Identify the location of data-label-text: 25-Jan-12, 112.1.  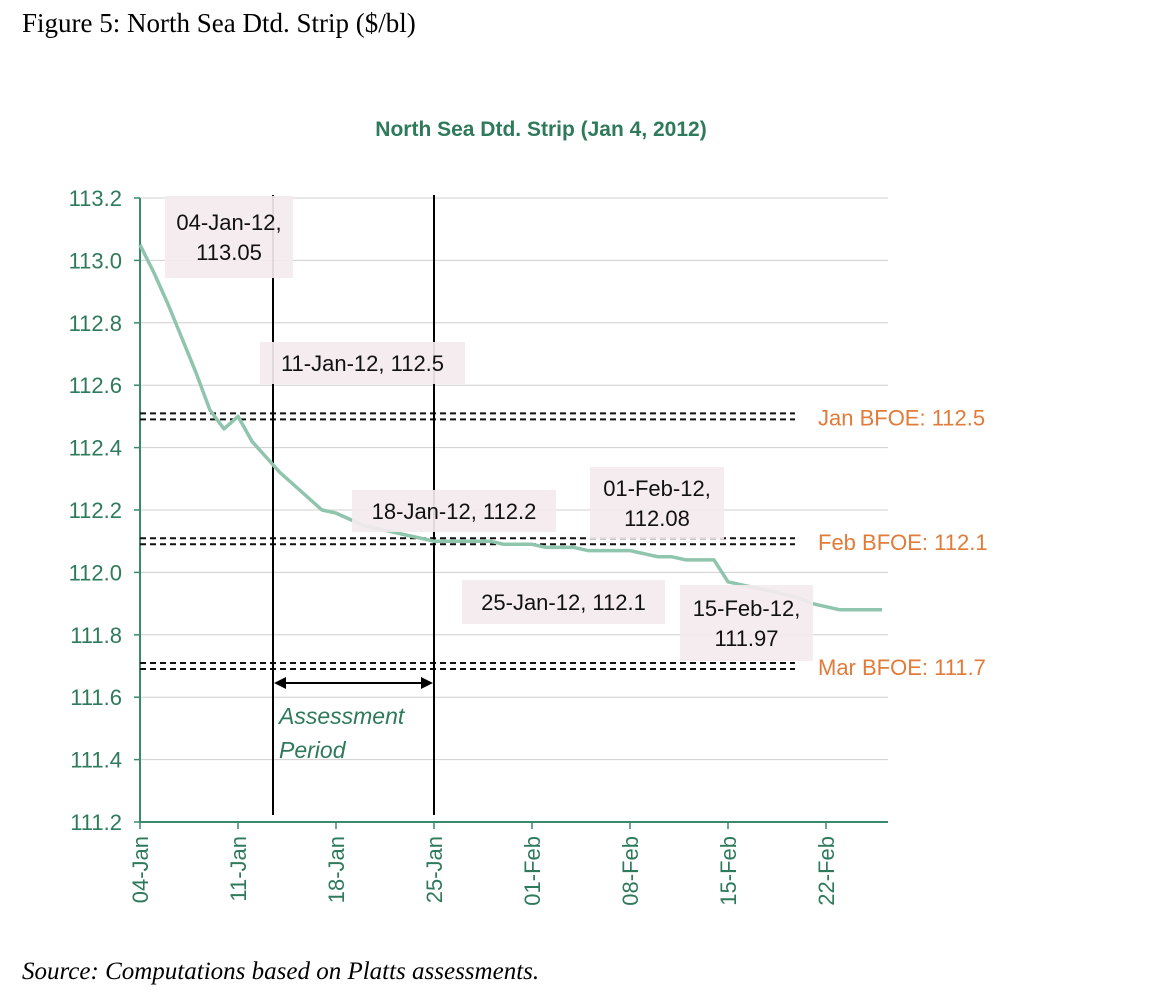
(563, 602).